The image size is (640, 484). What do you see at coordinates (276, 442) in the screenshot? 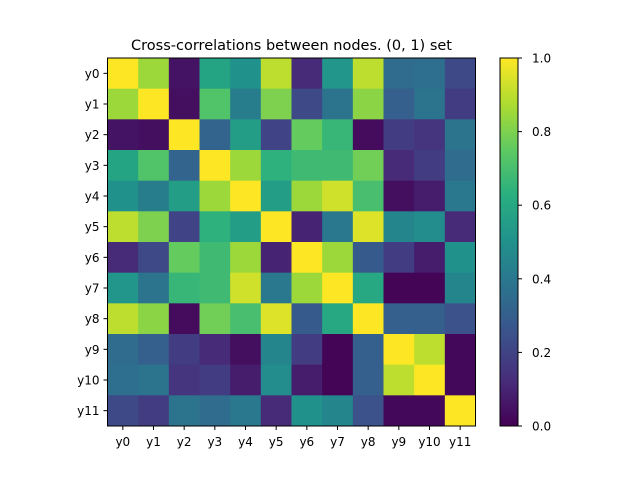
I see `x-tick-label: y5` at bounding box center [276, 442].